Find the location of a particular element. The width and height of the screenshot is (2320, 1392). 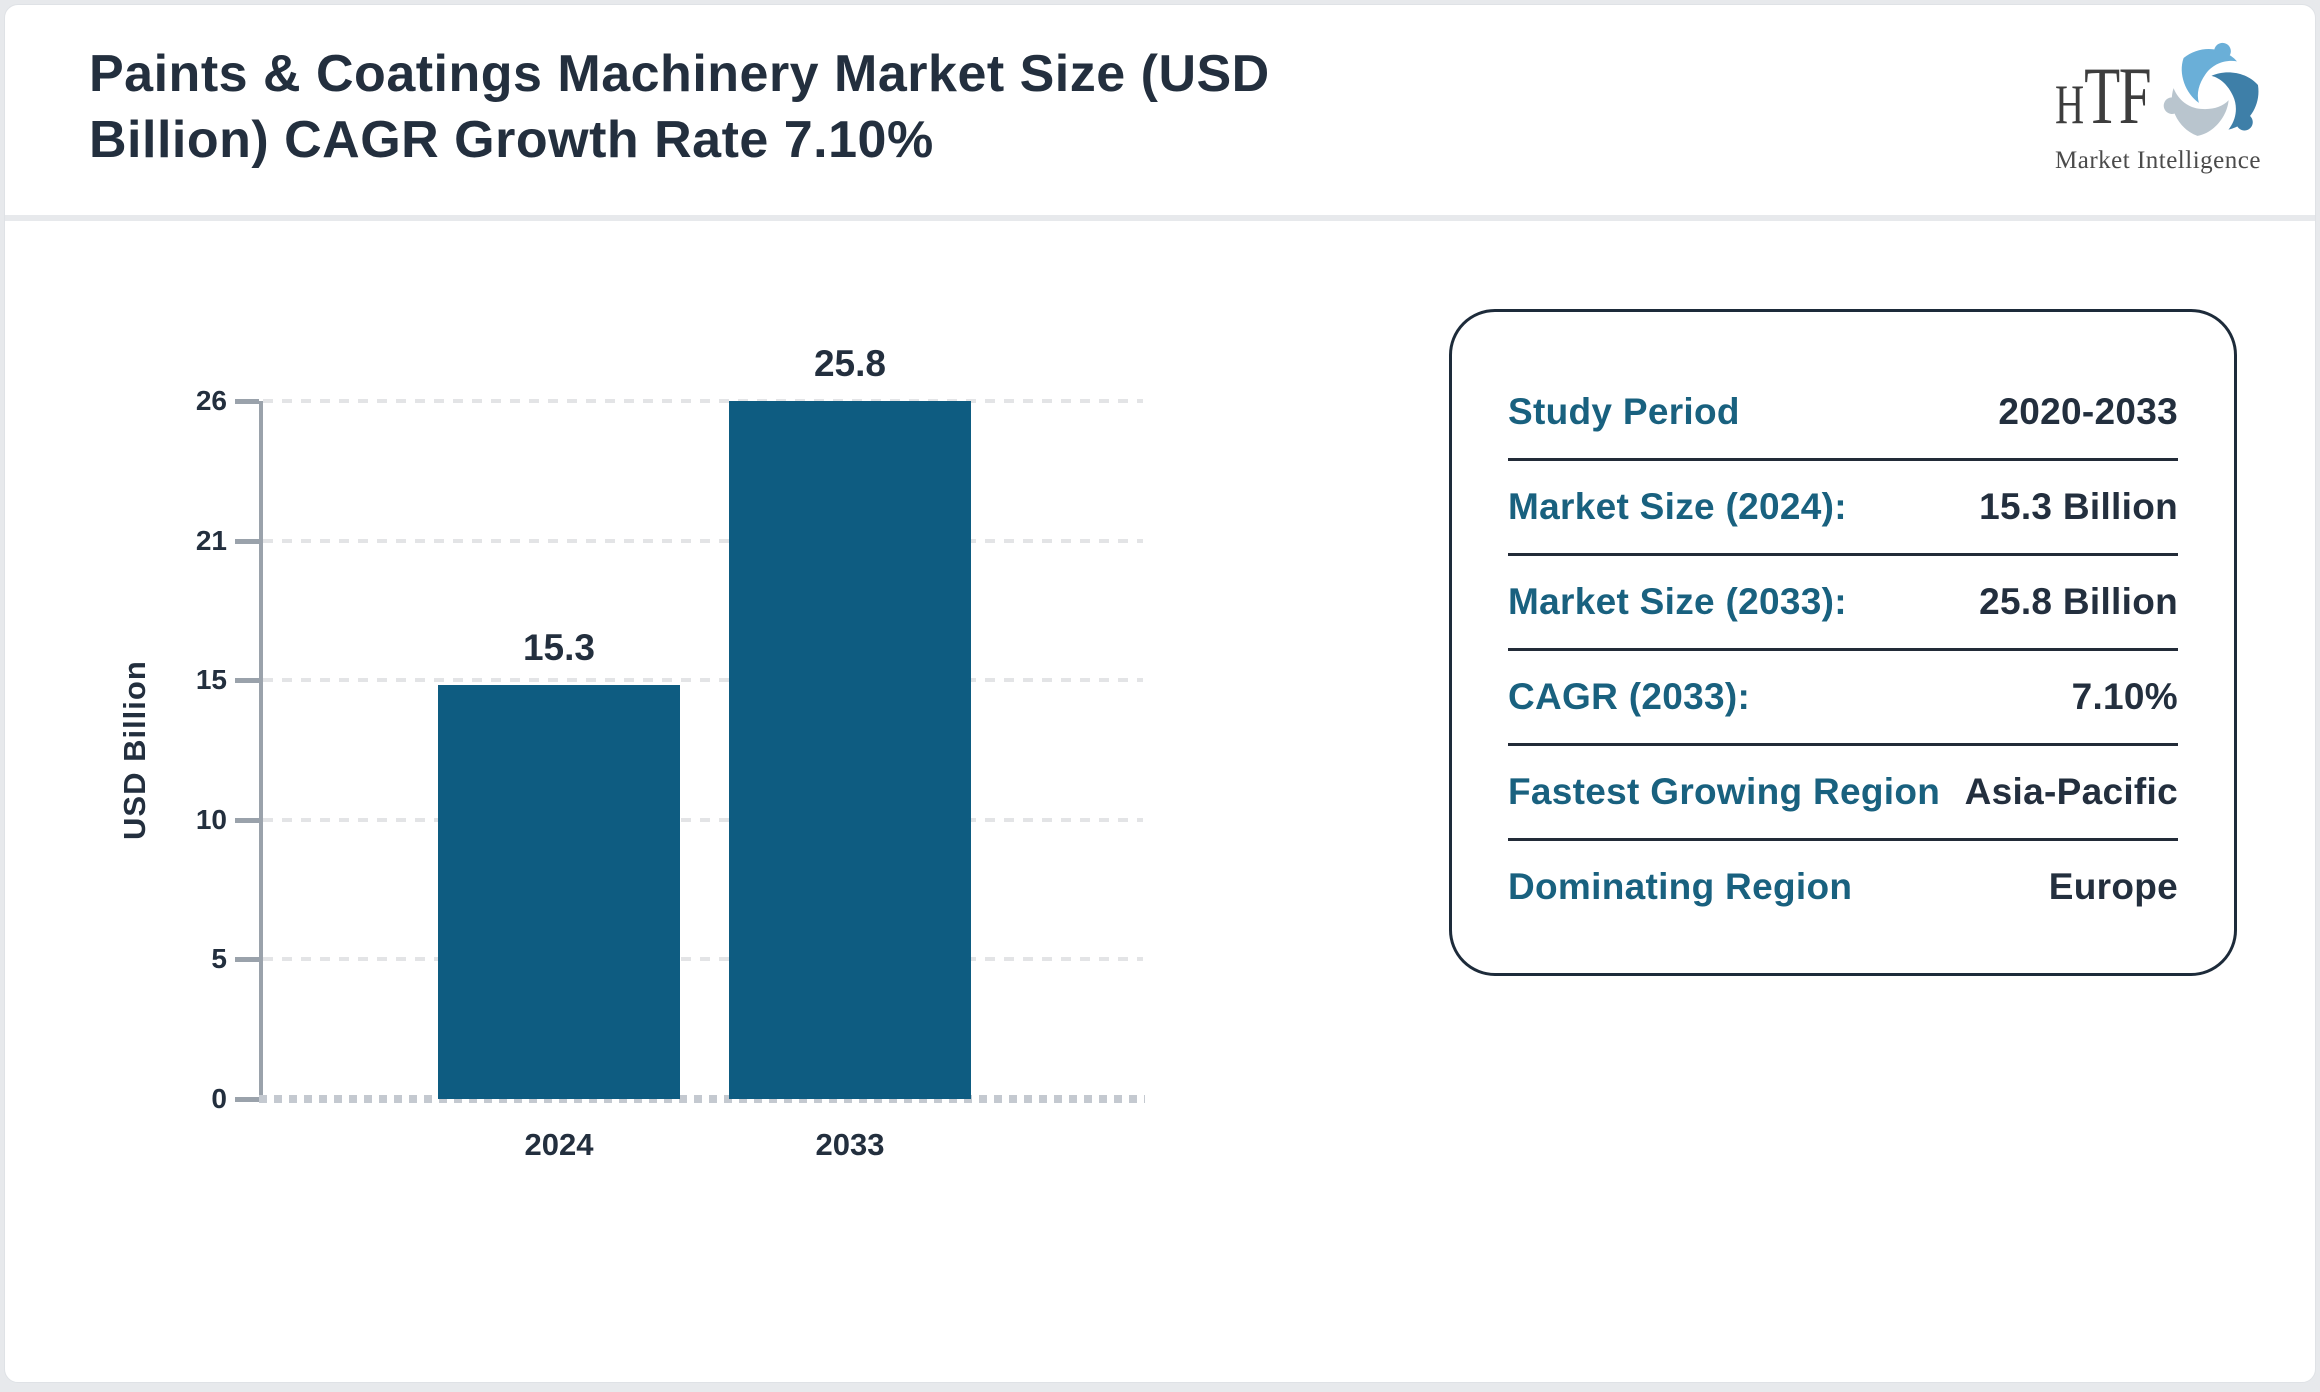

bar-group-2024: 15.3 2024 is located at coordinates (559, 781).